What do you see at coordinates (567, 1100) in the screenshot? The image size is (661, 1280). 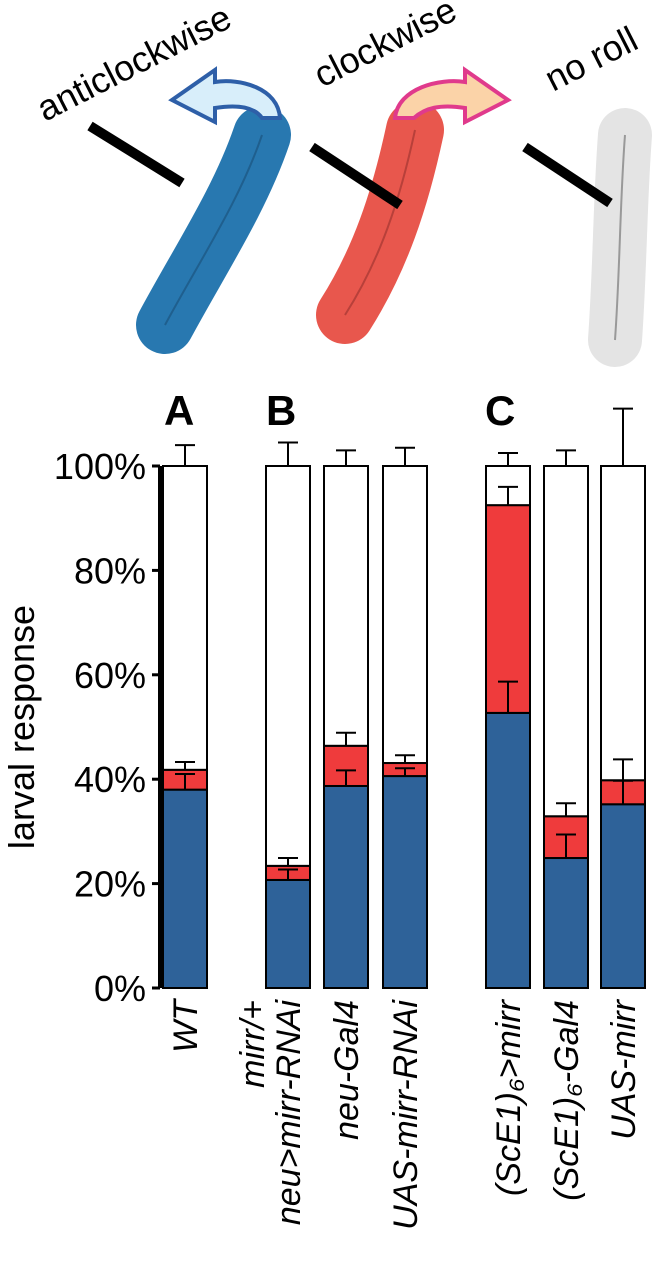 I see `x-tick-label: (ScE1)₆-Gal4` at bounding box center [567, 1100].